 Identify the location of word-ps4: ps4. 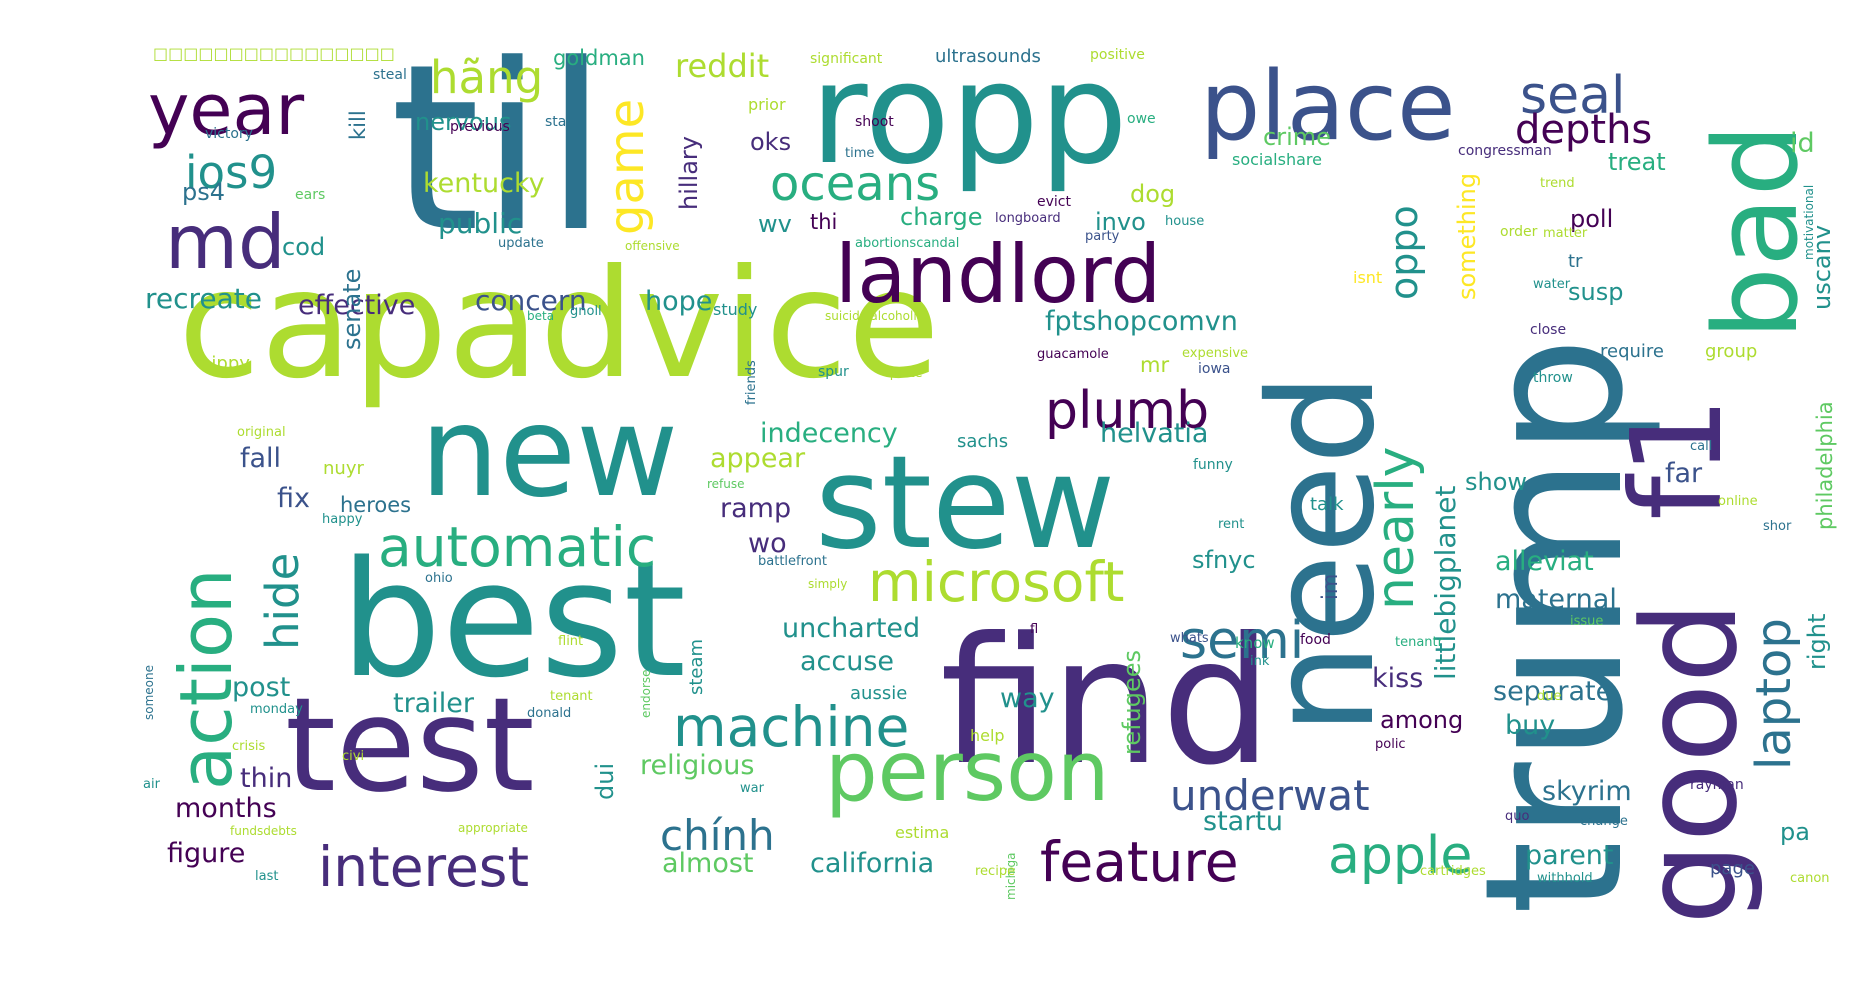
(204, 192).